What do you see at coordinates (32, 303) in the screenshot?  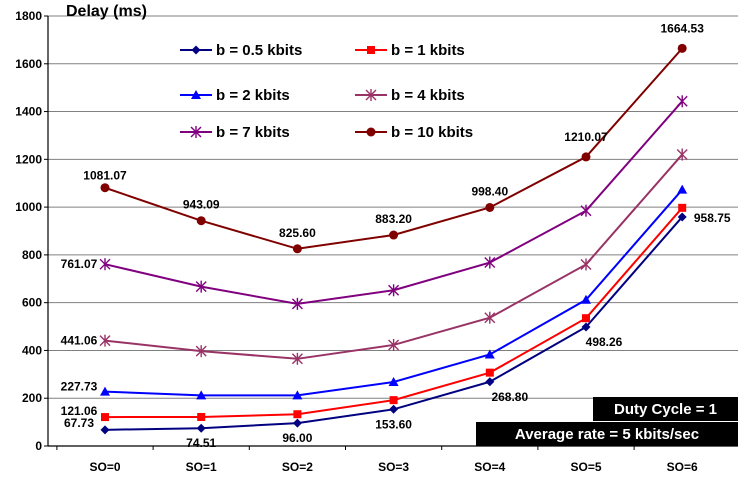 I see `y-tick-label: 600` at bounding box center [32, 303].